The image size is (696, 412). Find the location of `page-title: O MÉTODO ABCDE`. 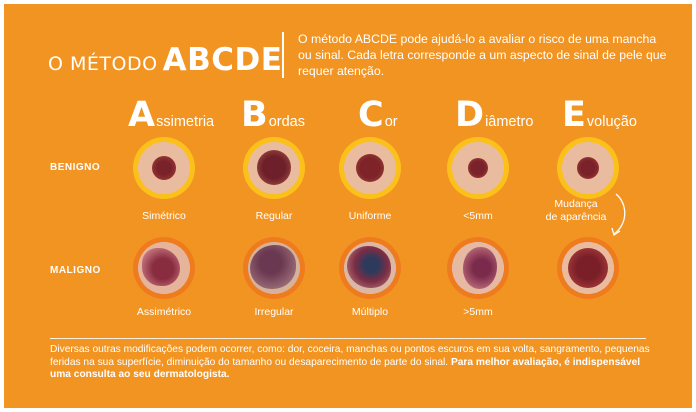

page-title: O MÉTODO ABCDE is located at coordinates (165, 60).